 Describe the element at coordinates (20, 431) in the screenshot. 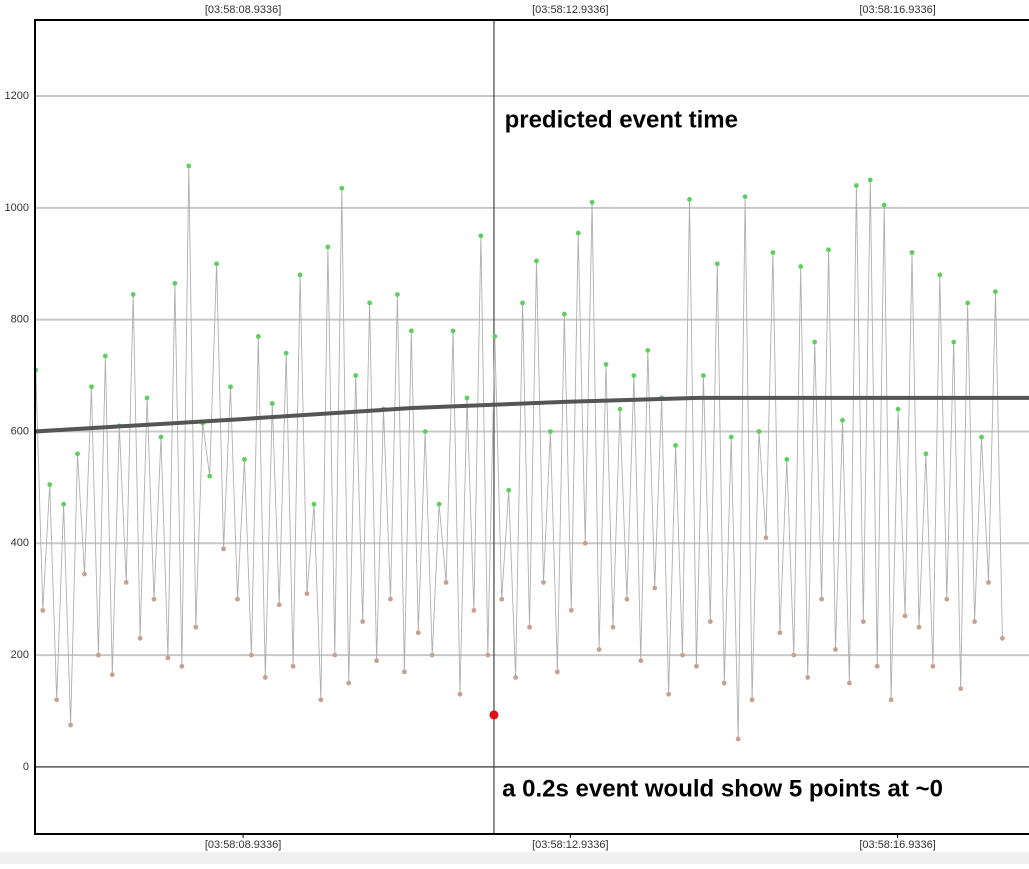

I see `y-tick-label: 600` at that location.